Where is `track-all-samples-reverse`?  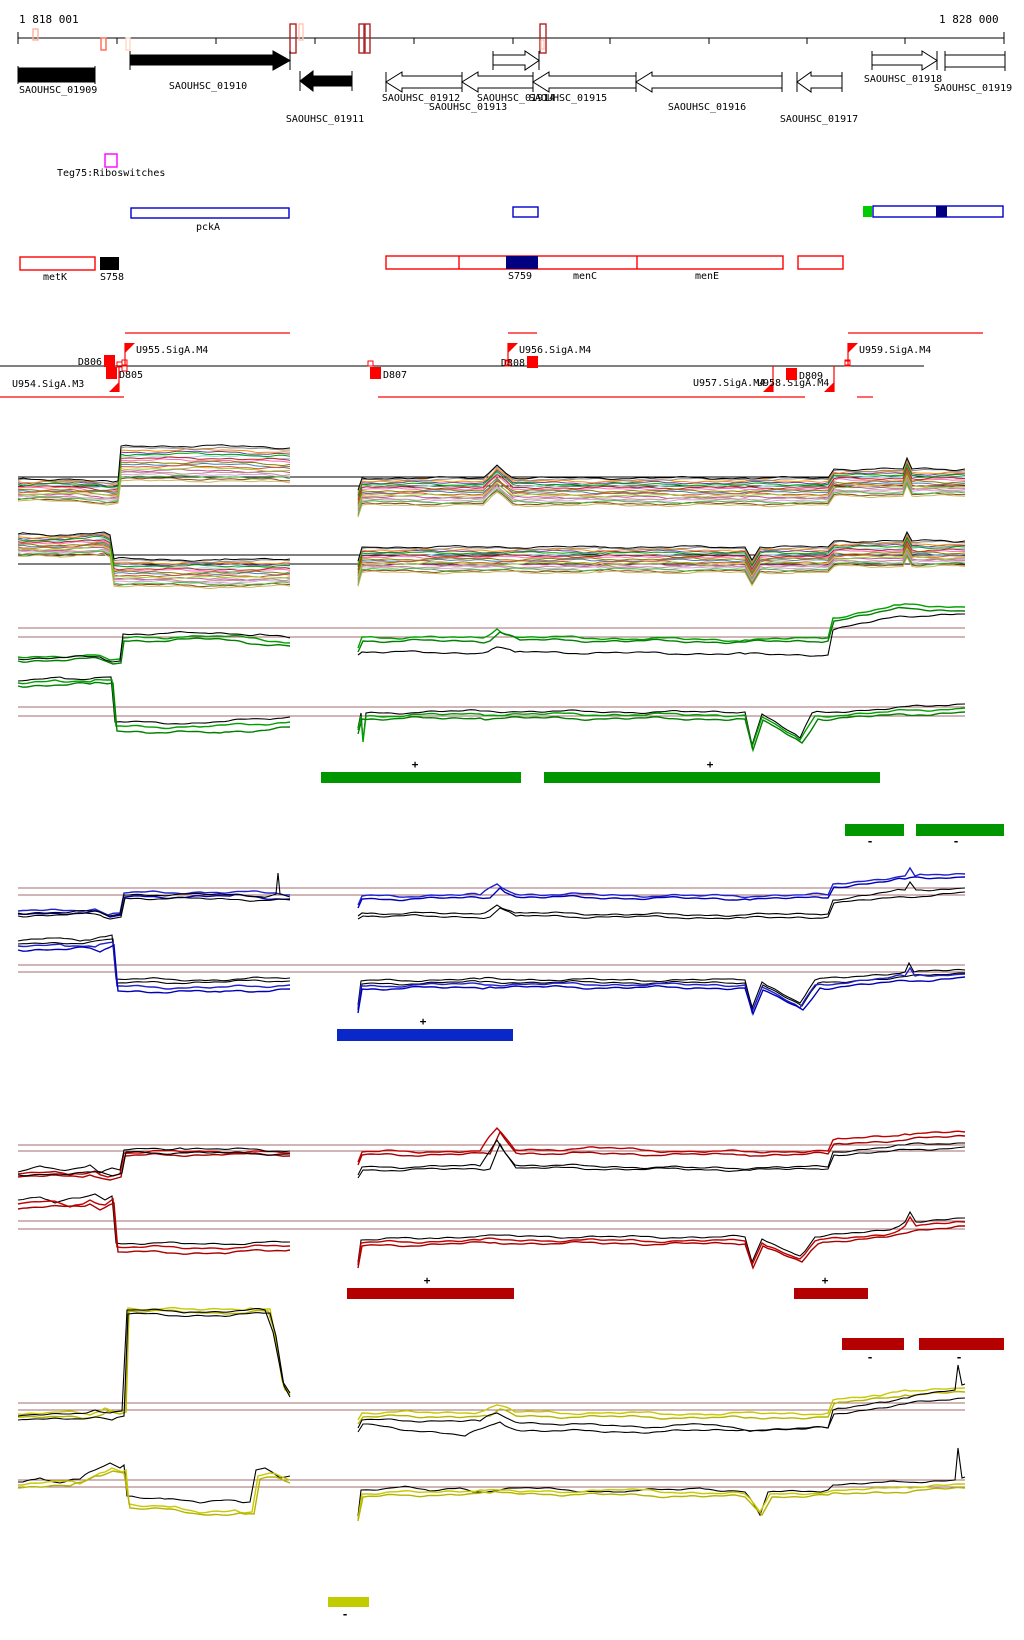 track-all-samples-reverse is located at coordinates (491, 560).